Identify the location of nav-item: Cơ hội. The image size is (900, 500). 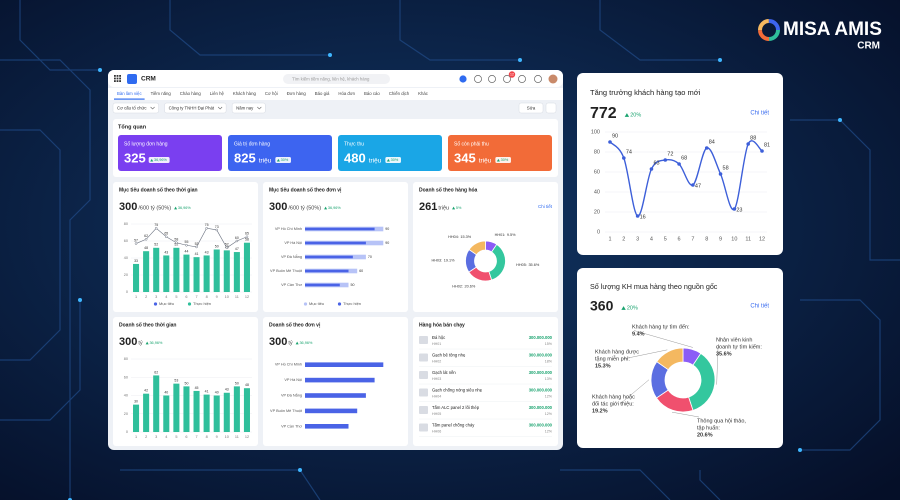
(271, 93).